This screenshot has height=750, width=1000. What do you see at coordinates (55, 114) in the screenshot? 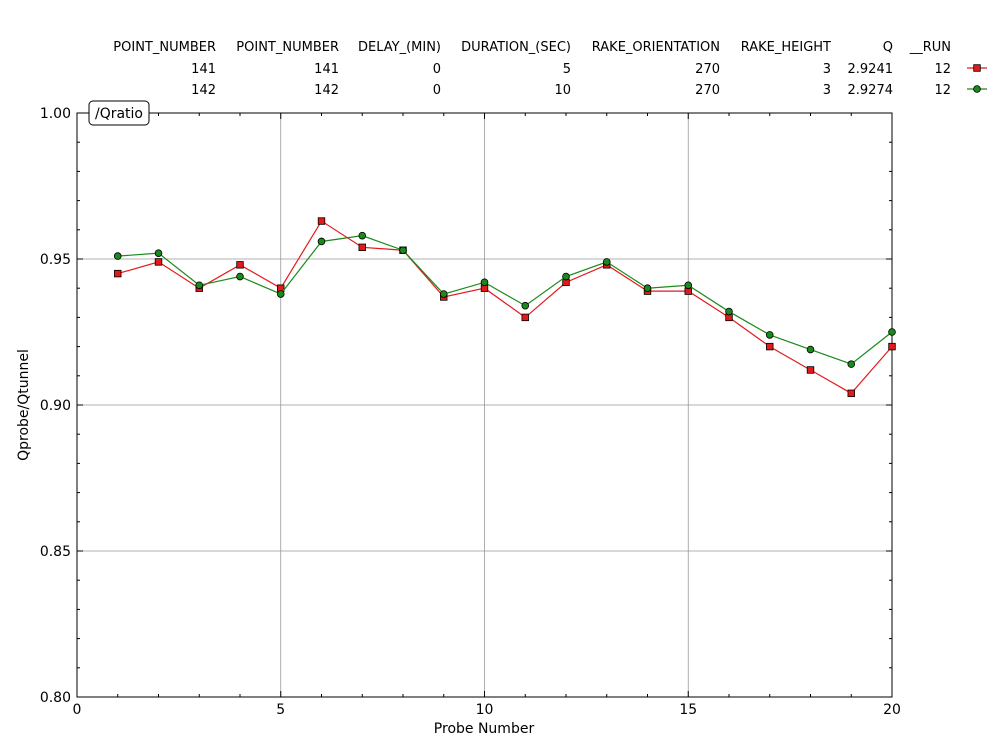
I see `y-tick-label: 1.00` at bounding box center [55, 114].